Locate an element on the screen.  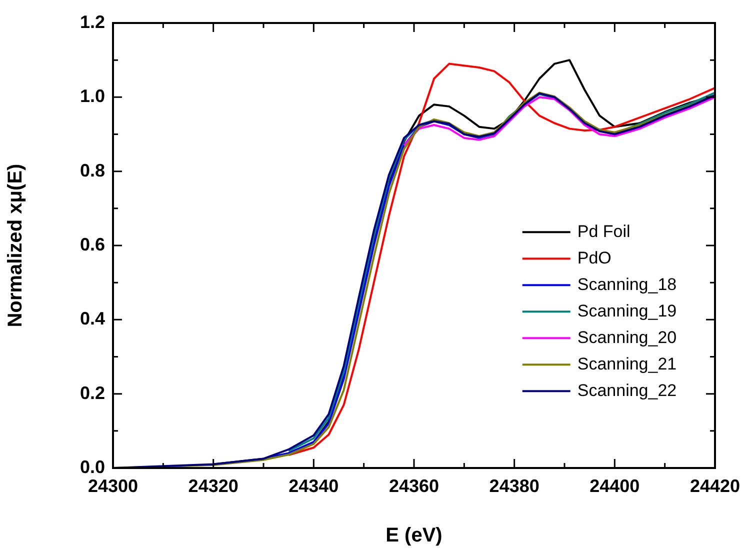
x-tick-label: 24420 is located at coordinates (715, 486).